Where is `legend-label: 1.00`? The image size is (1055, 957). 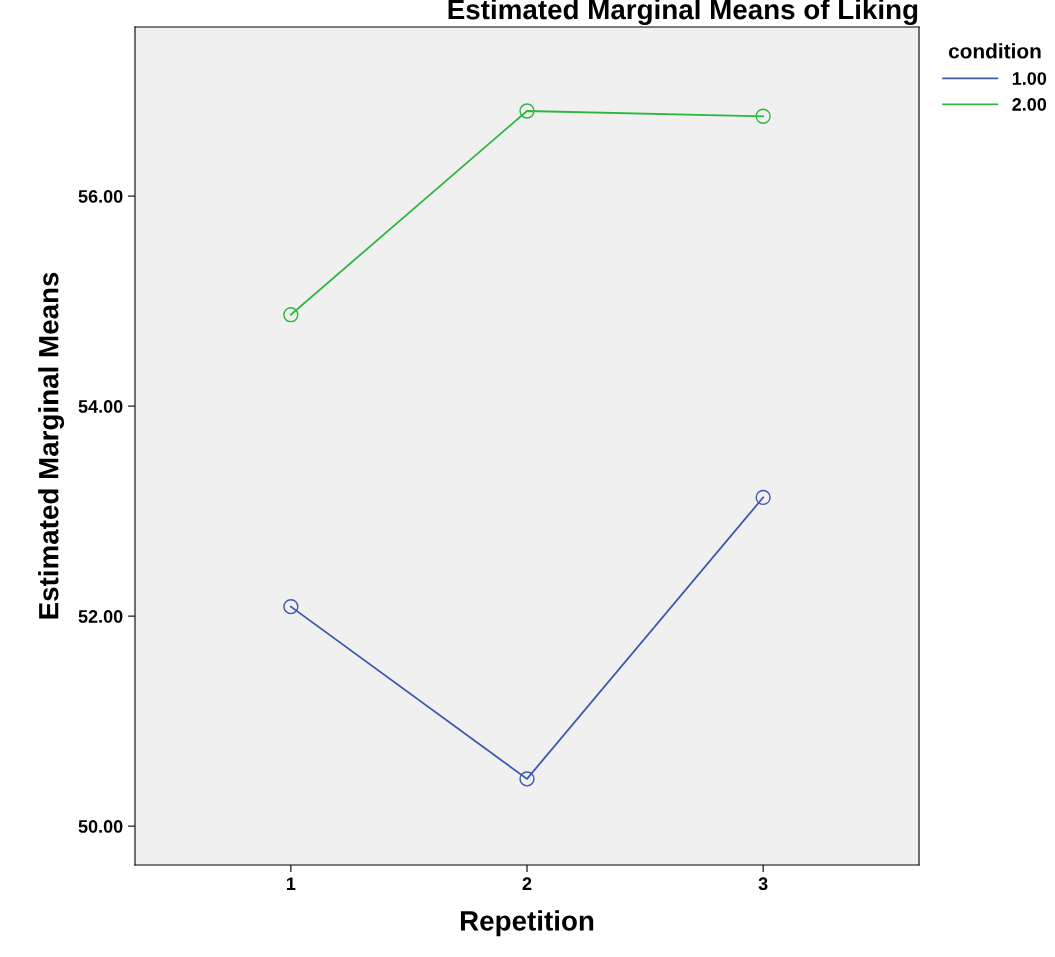
legend-label: 1.00 is located at coordinates (1029, 78).